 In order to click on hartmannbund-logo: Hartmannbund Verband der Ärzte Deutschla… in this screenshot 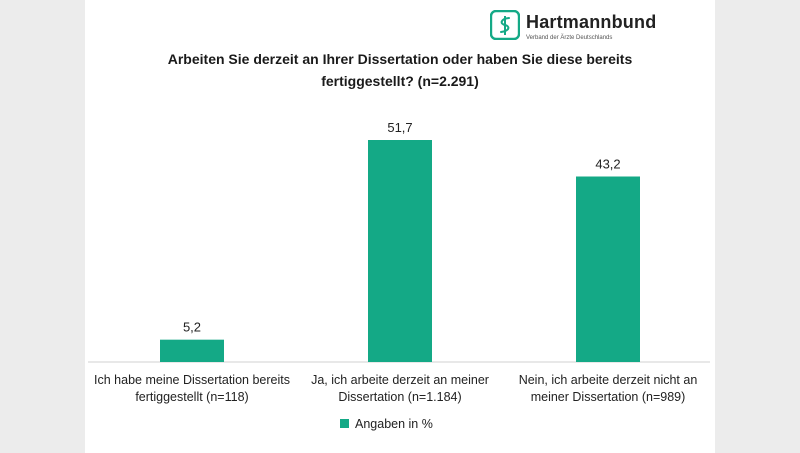, I will do `click(573, 30)`.